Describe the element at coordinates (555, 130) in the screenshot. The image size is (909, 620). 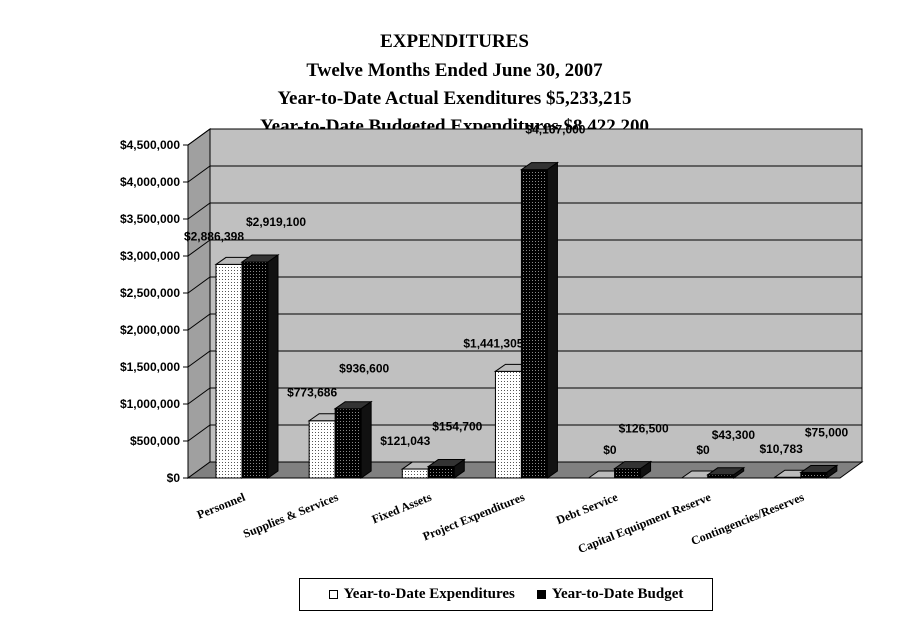
I see `data-label-budget: $4,167,000` at that location.